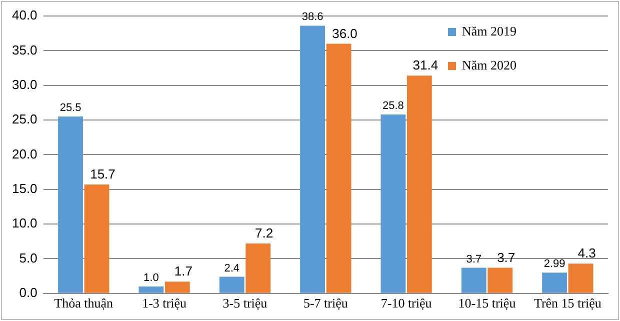  What do you see at coordinates (393, 106) in the screenshot?
I see `data-label: 25.8` at bounding box center [393, 106].